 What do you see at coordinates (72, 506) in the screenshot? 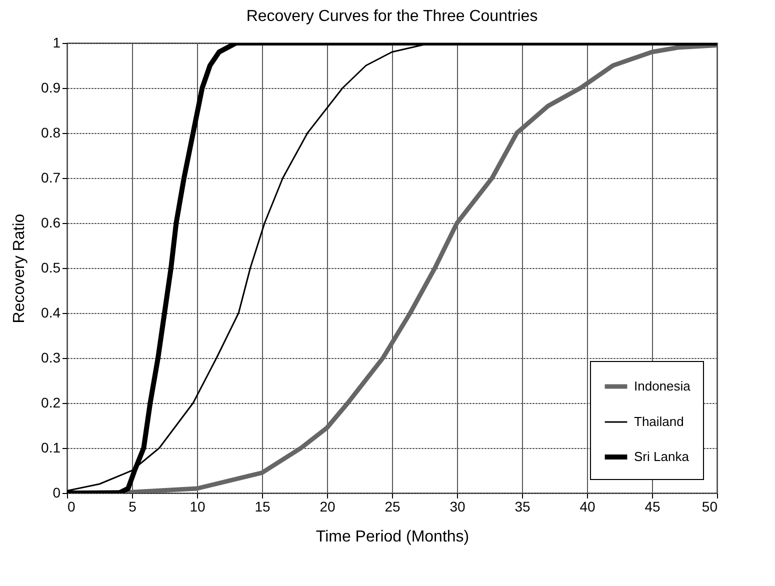
I see `x-tick-label: 0` at bounding box center [72, 506].